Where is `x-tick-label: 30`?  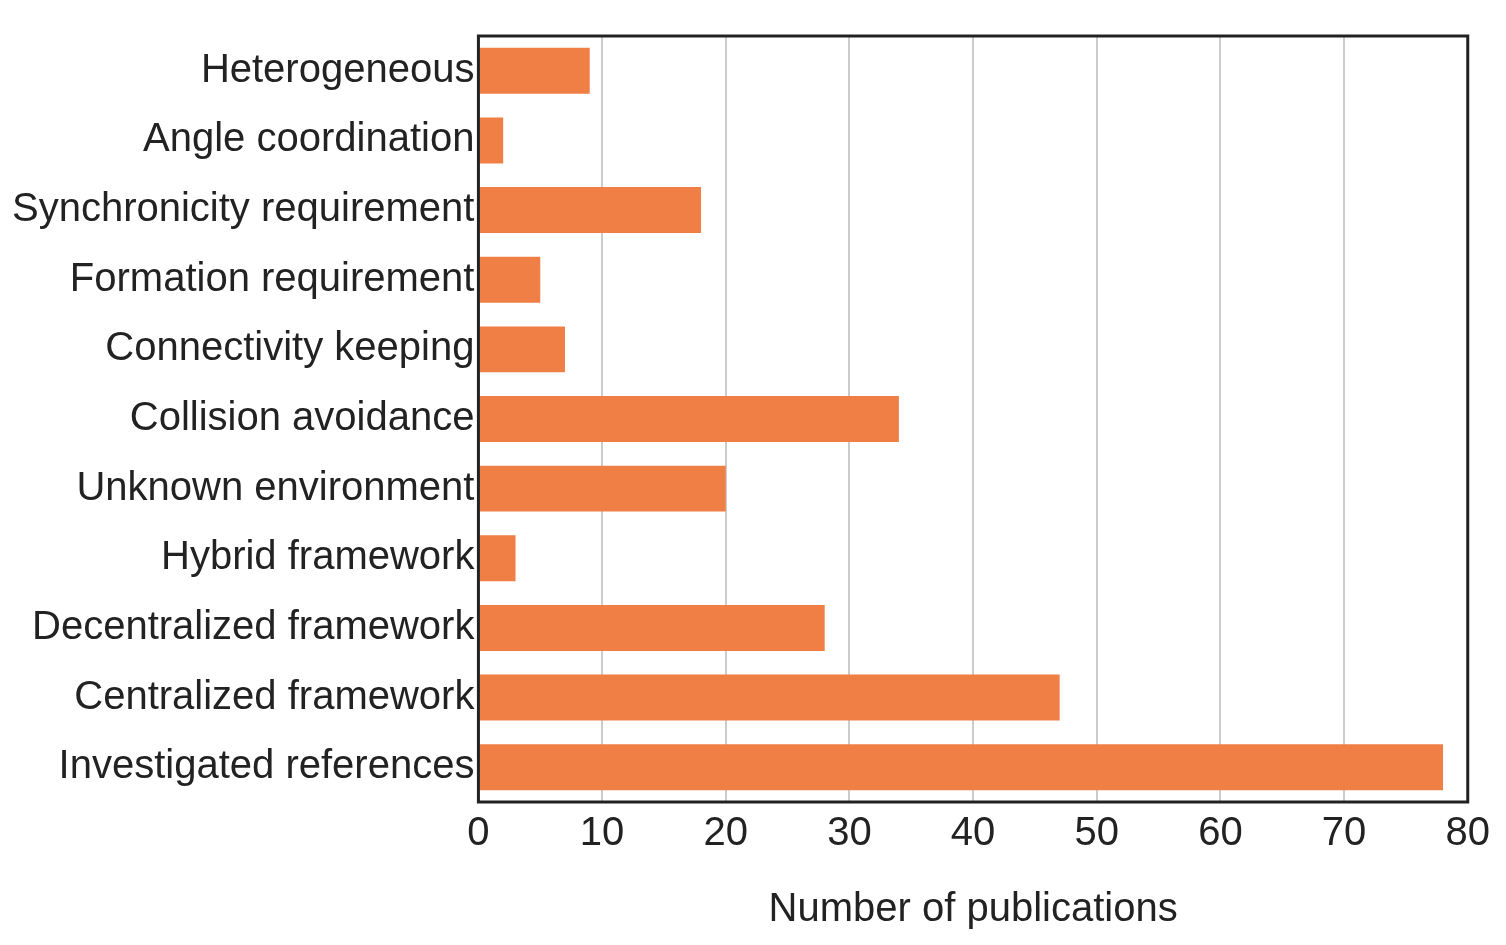
x-tick-label: 30 is located at coordinates (849, 831).